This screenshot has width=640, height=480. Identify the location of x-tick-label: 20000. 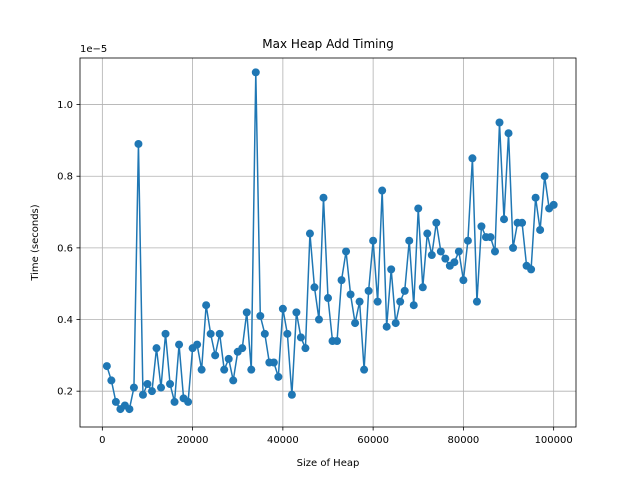
(193, 440).